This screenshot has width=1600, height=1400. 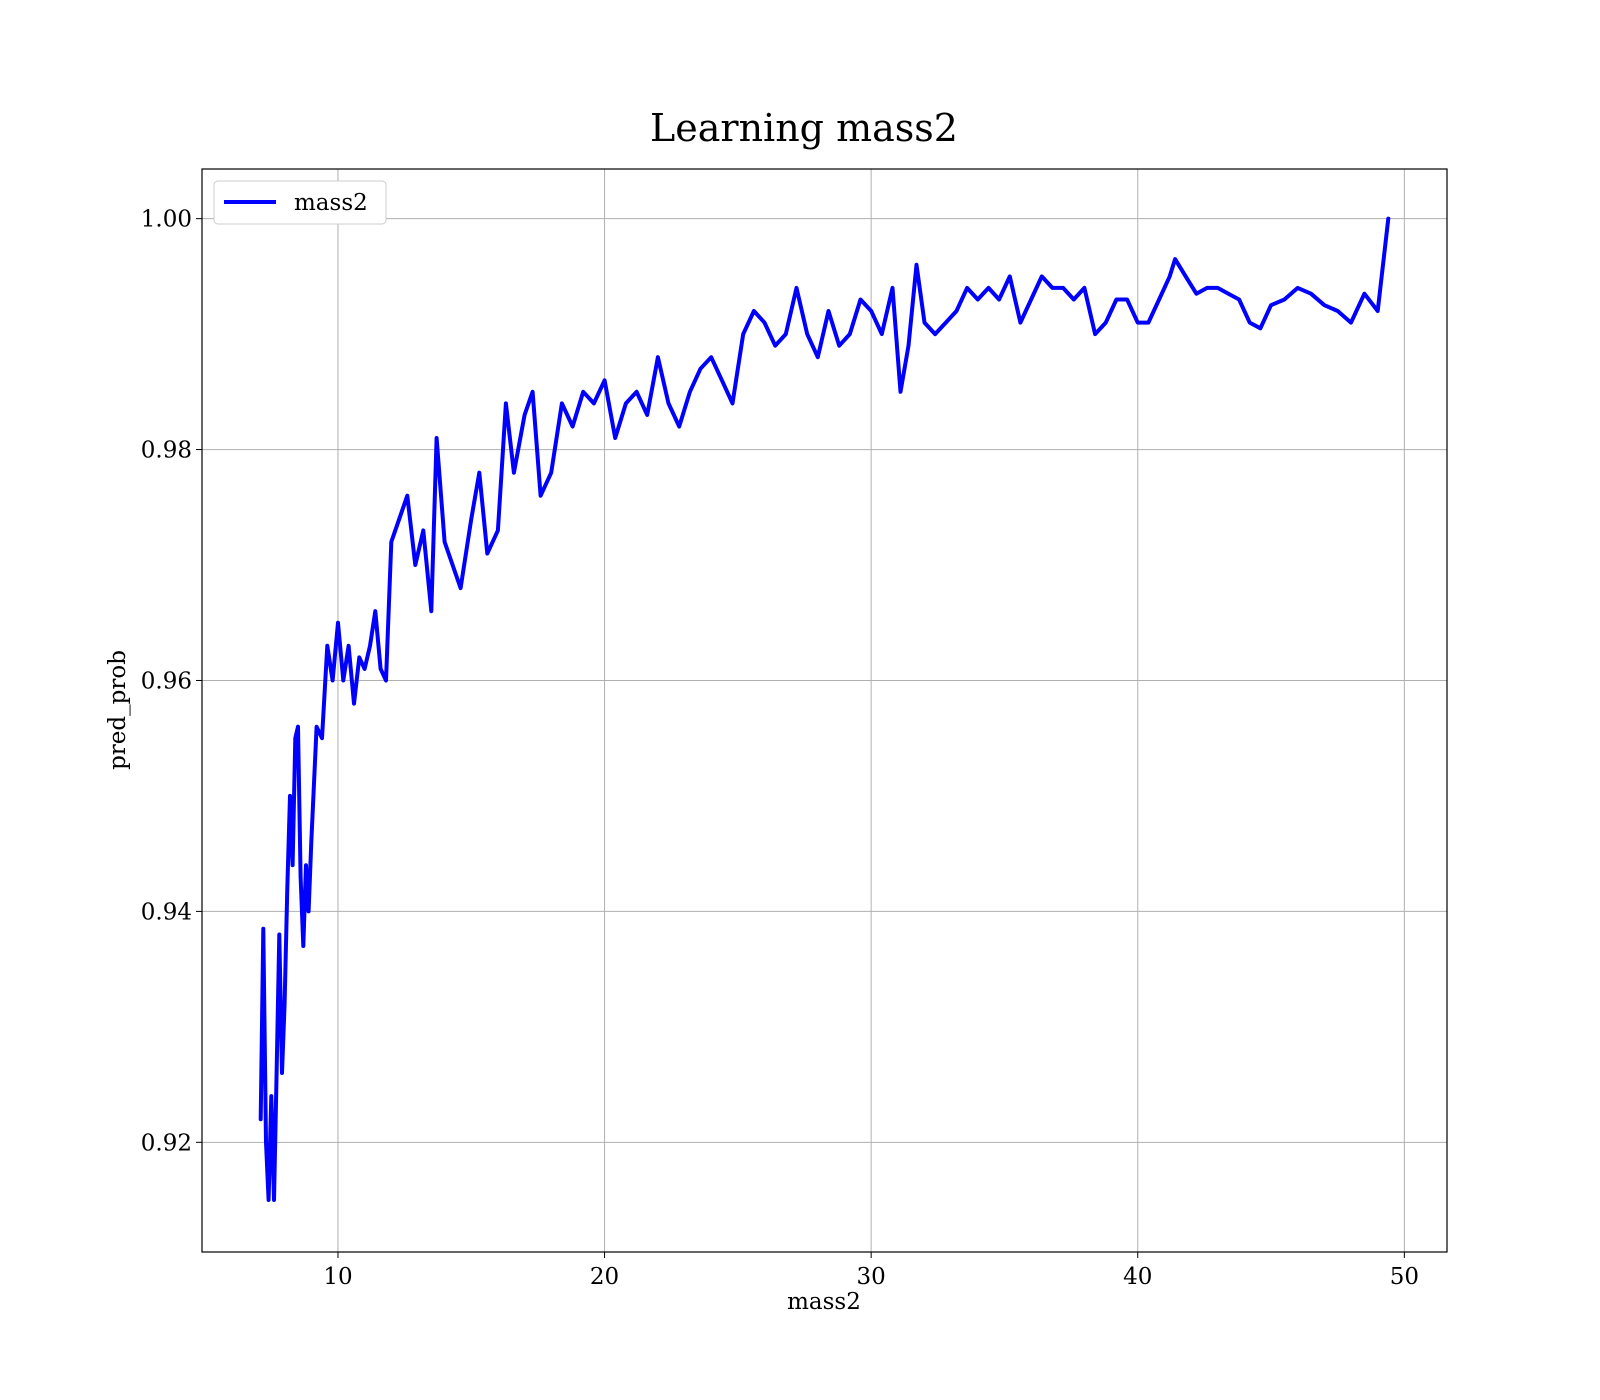 I want to click on x-tick-label: 20, so click(x=604, y=1277).